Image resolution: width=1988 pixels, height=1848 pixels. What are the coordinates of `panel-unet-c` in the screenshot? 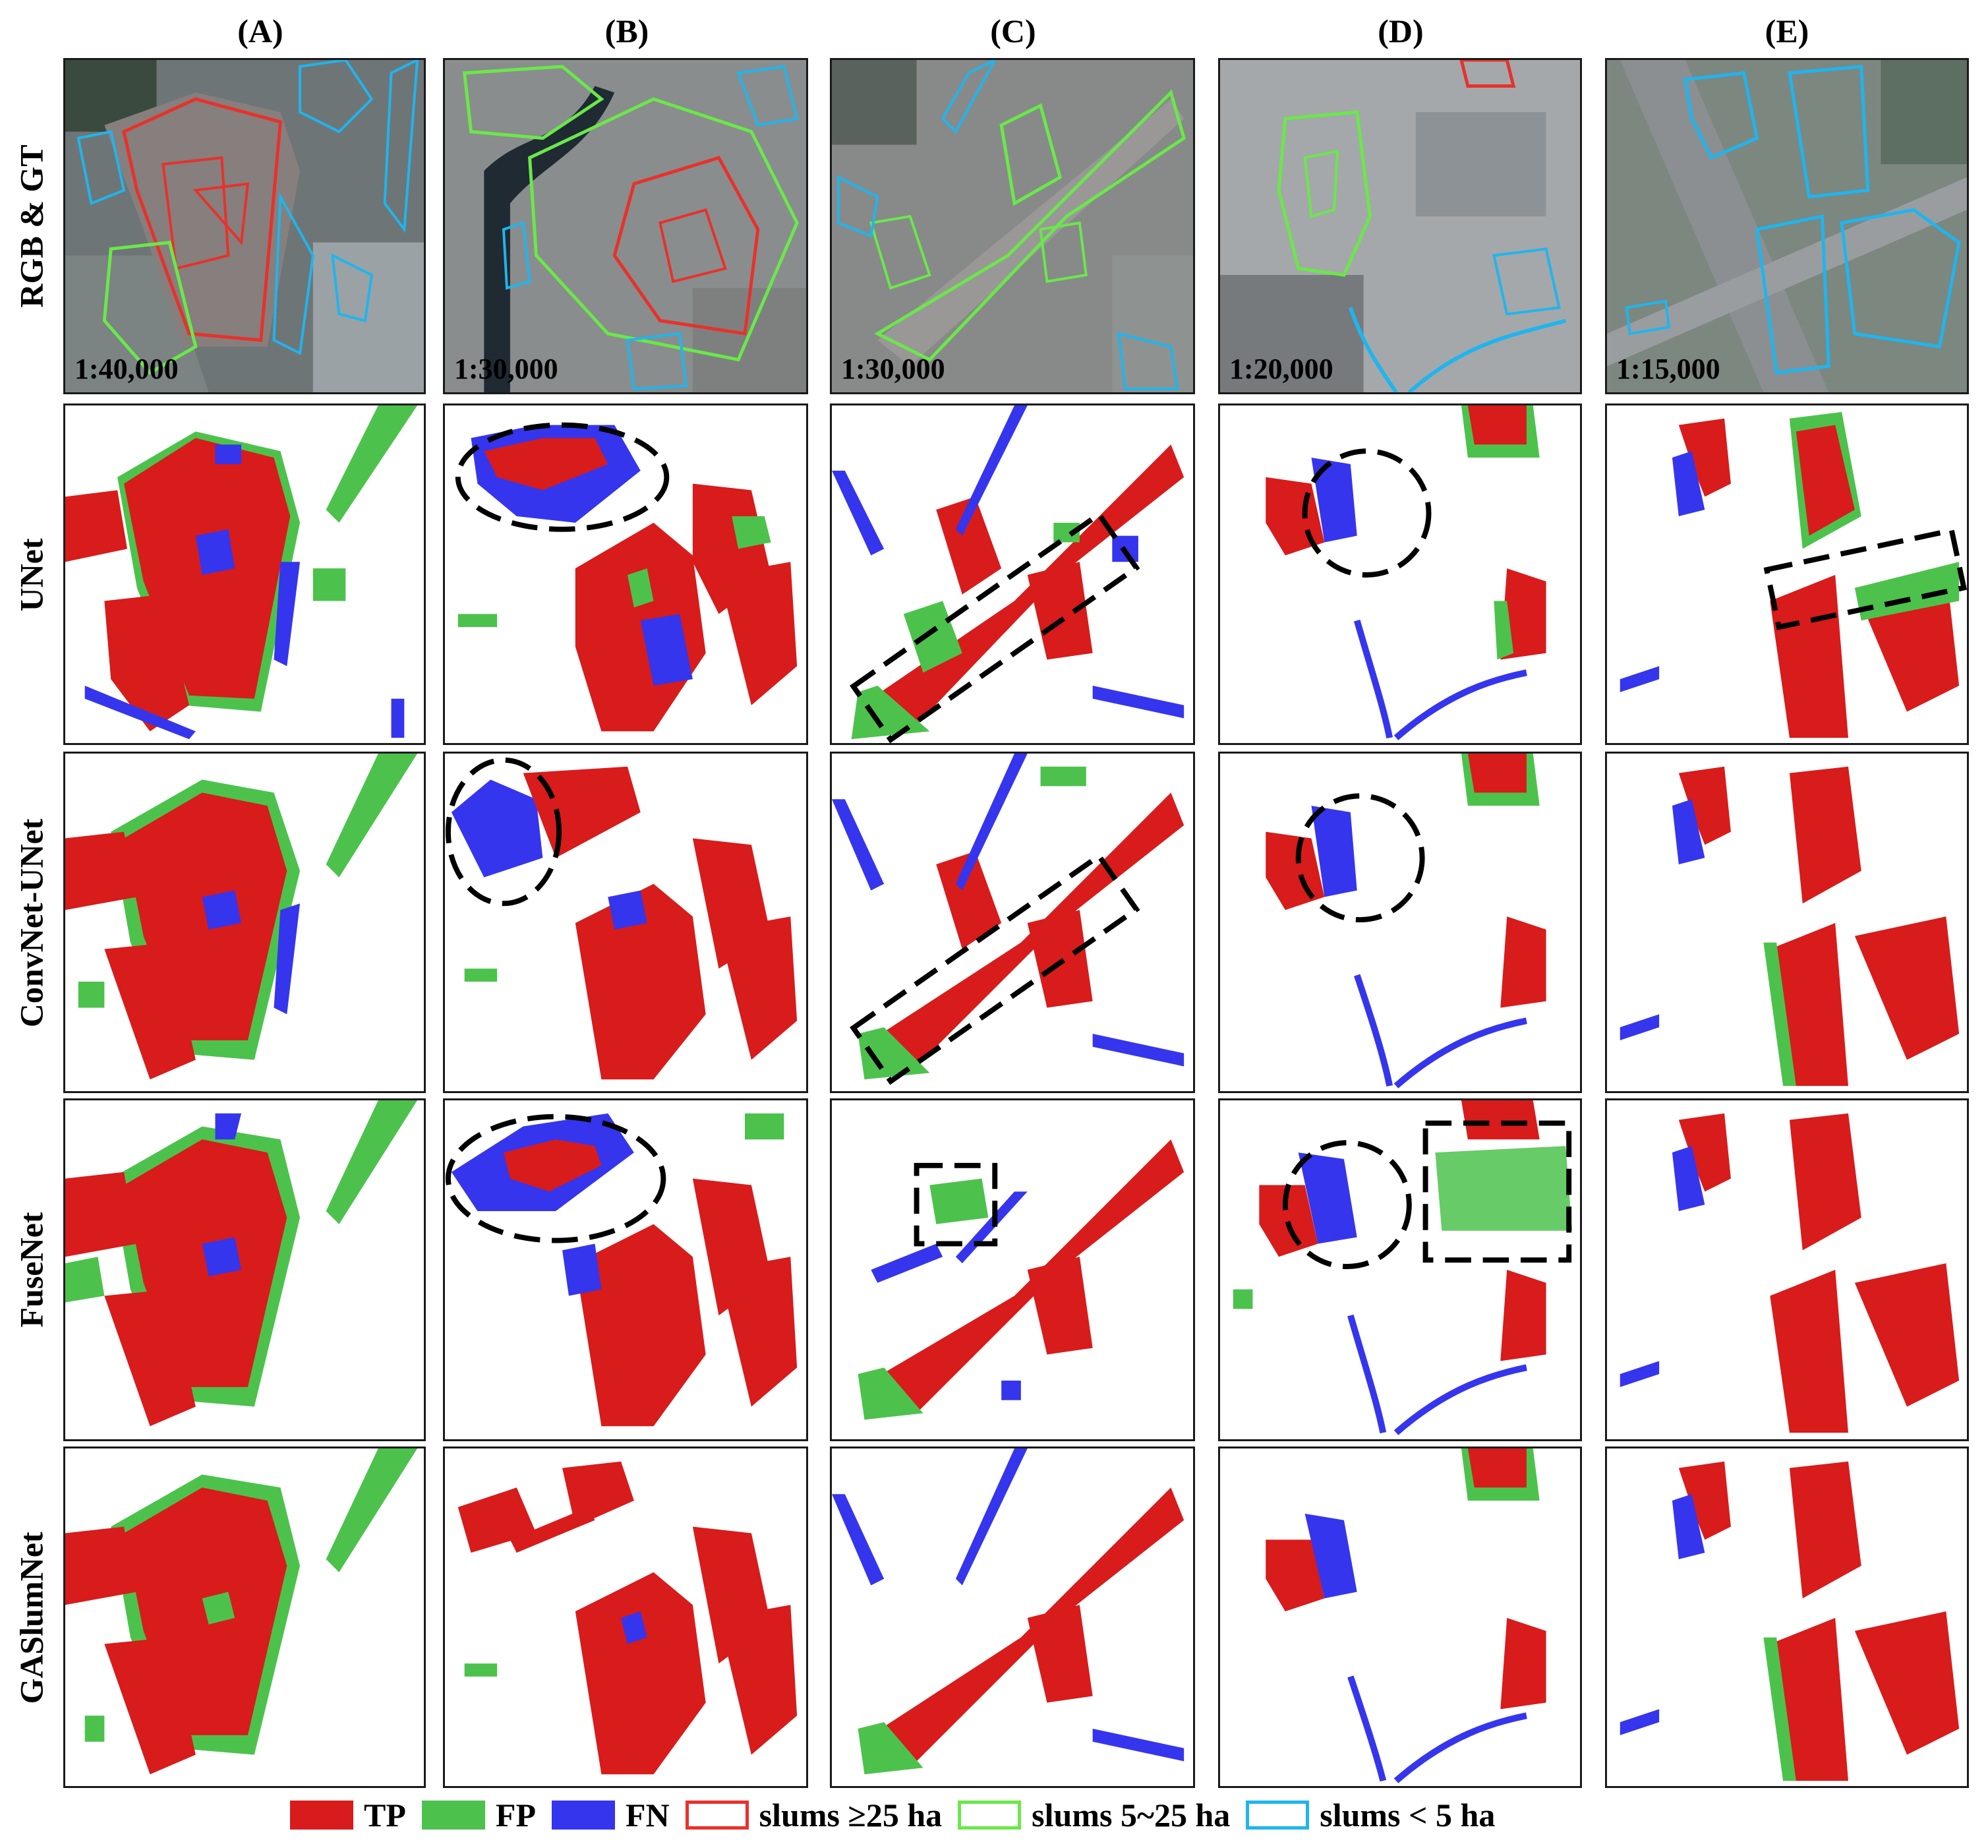 It's located at (1012, 574).